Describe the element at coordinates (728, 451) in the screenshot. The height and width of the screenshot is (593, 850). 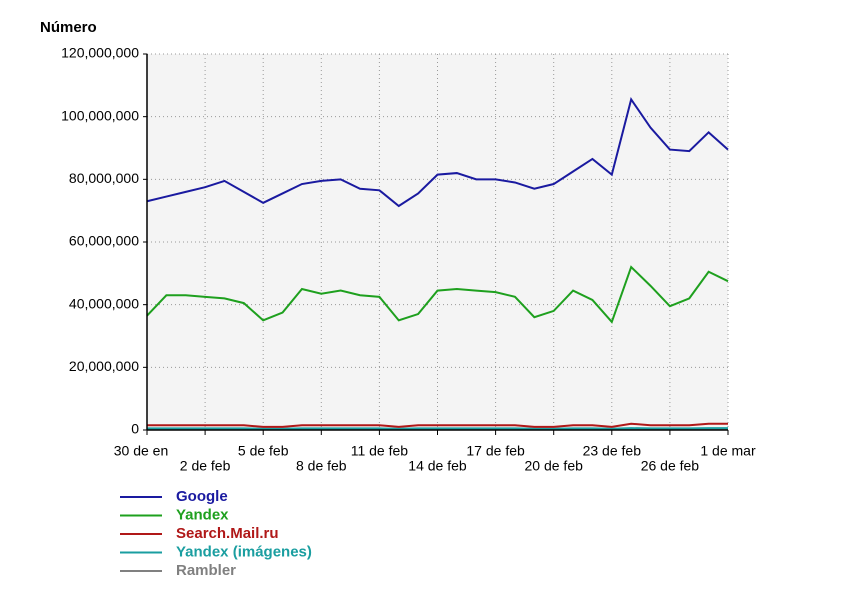
I see `x-tick-label: 1 de mar` at that location.